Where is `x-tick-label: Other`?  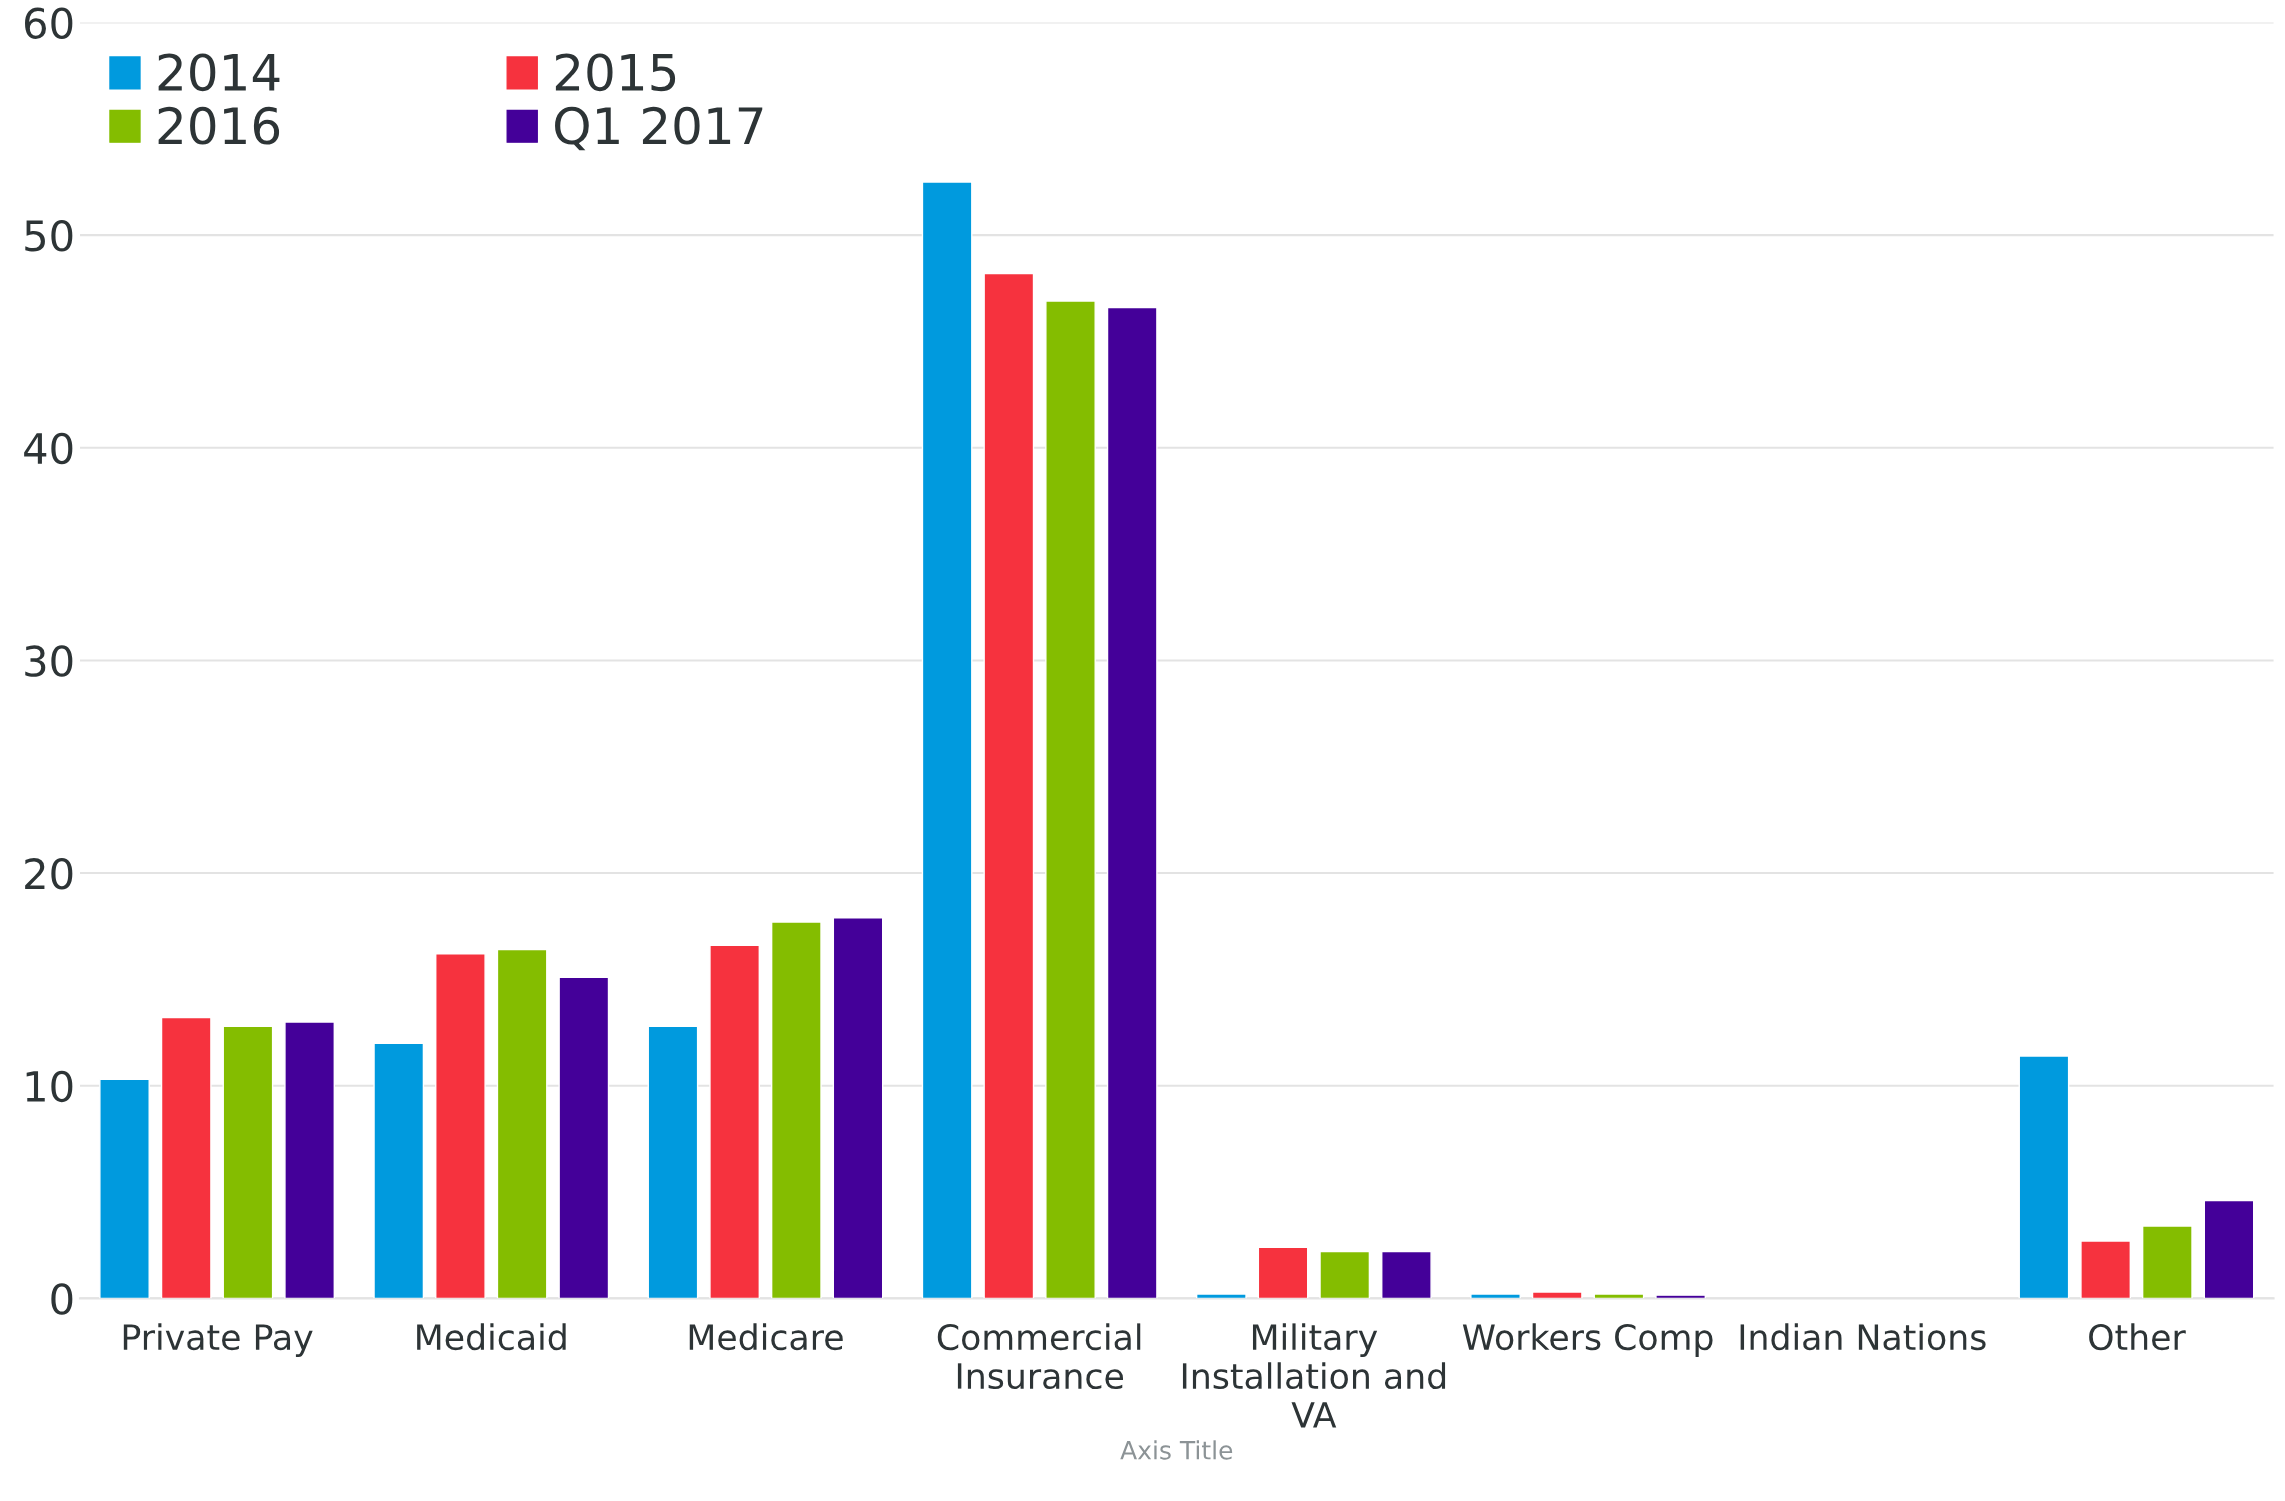
x-tick-label: Other is located at coordinates (2137, 1337).